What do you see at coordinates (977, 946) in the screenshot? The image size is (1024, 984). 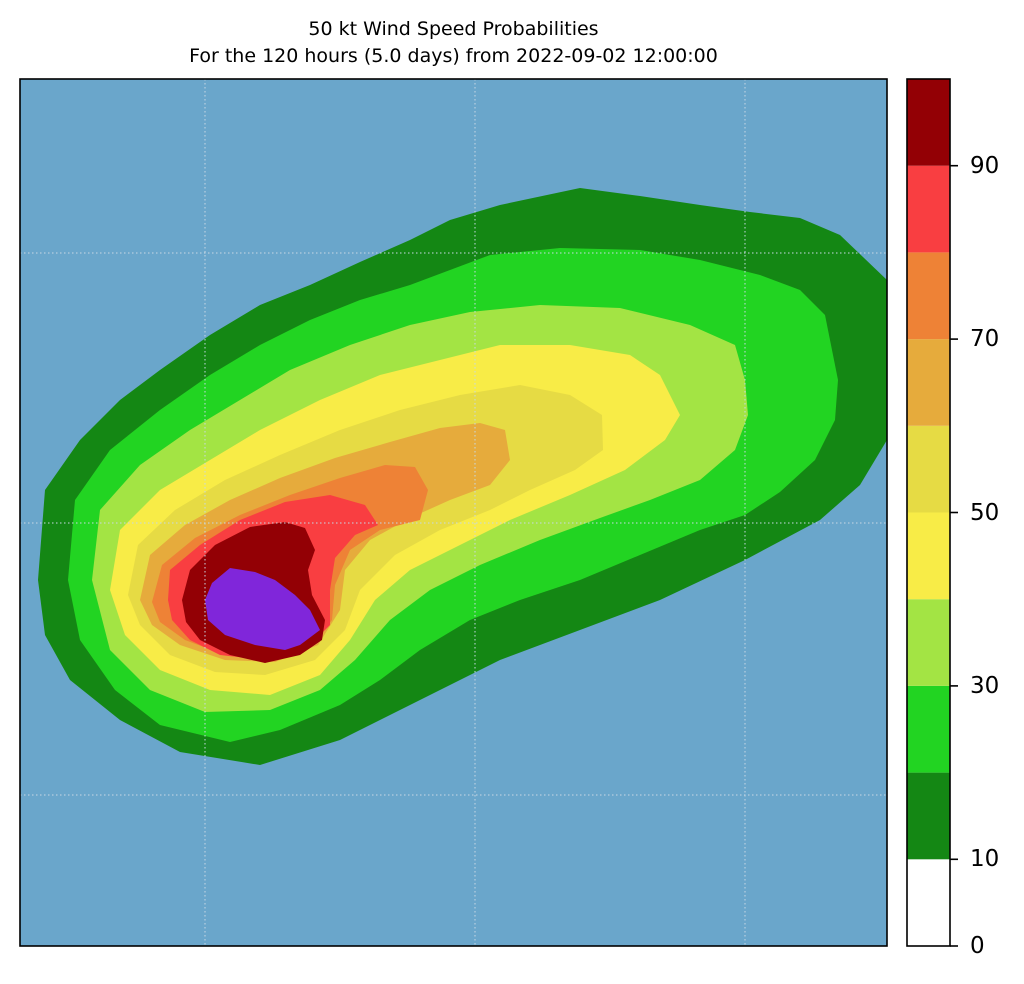 I see `colorbar-tick-label: 0` at bounding box center [977, 946].